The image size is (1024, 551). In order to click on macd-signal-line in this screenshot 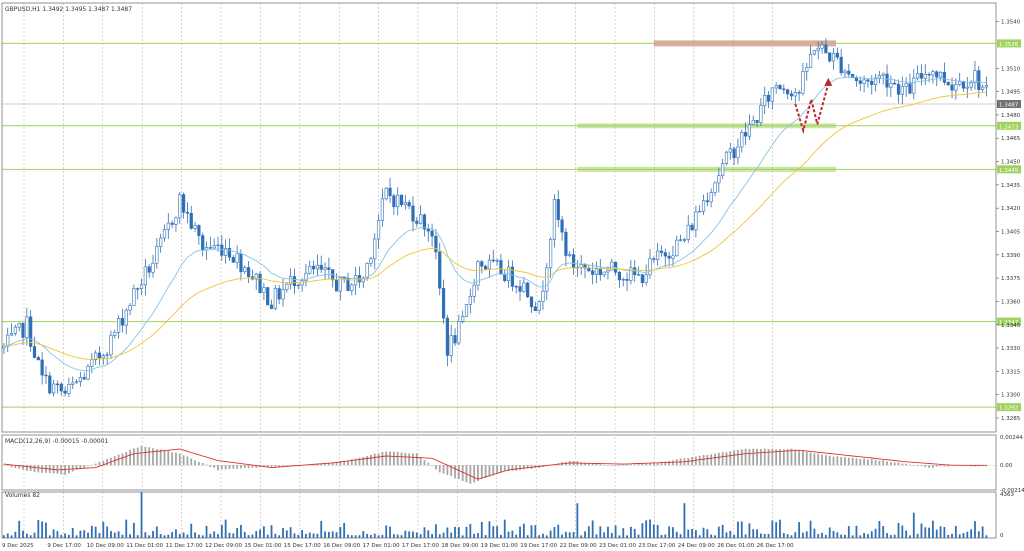, I will do `click(495, 464)`.